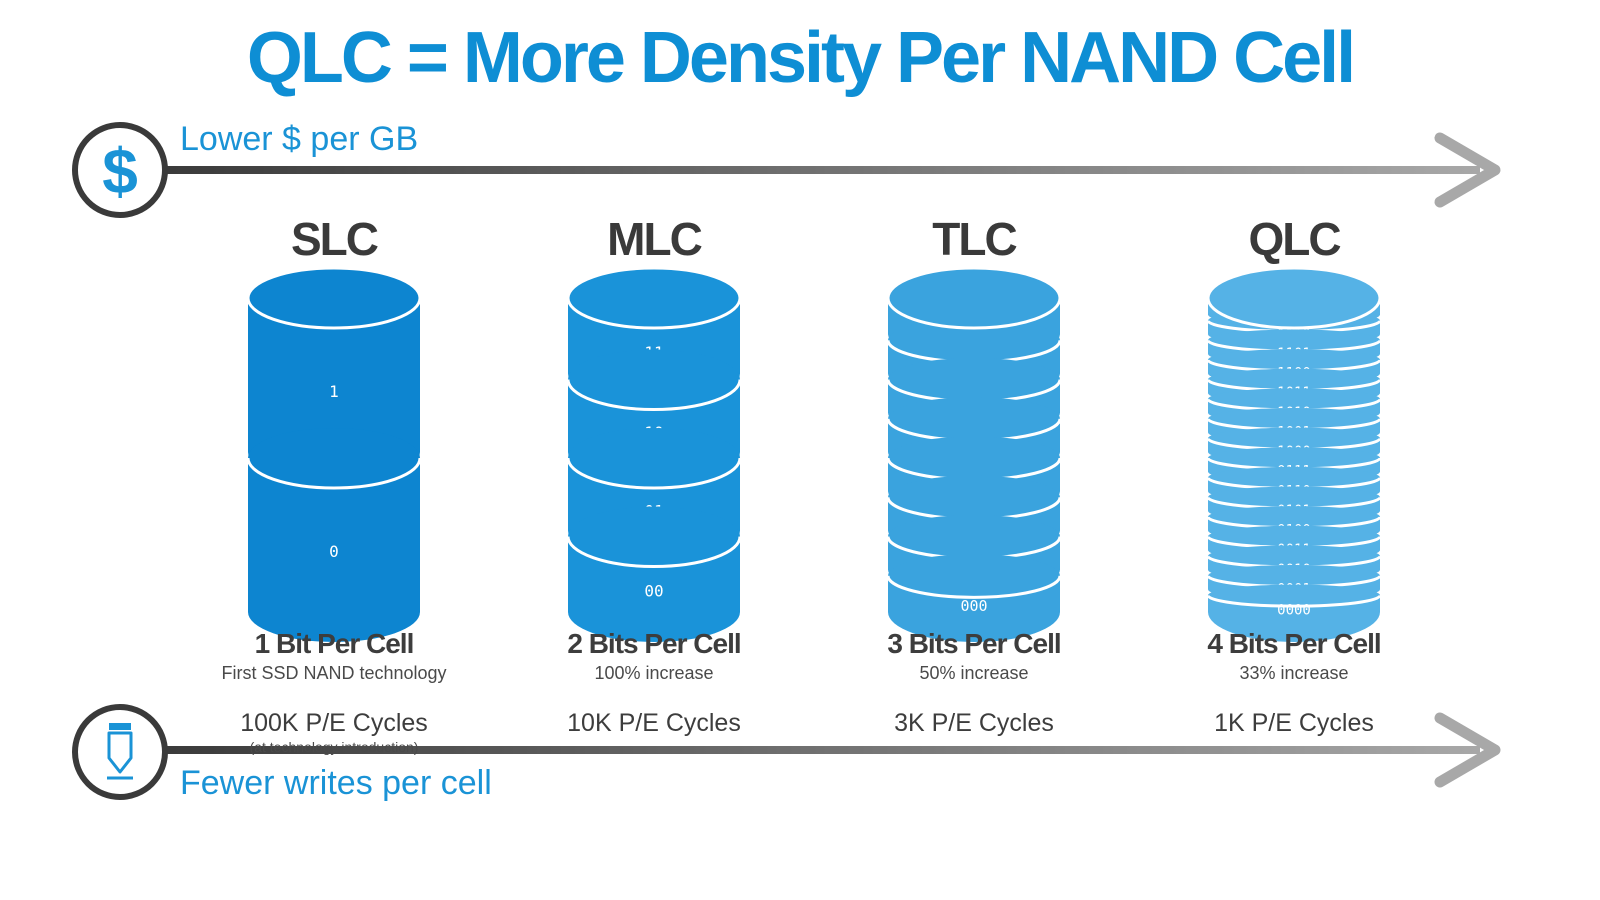  Describe the element at coordinates (334, 747) in the screenshot. I see `column-note-slc: (at technology introduction)` at that location.